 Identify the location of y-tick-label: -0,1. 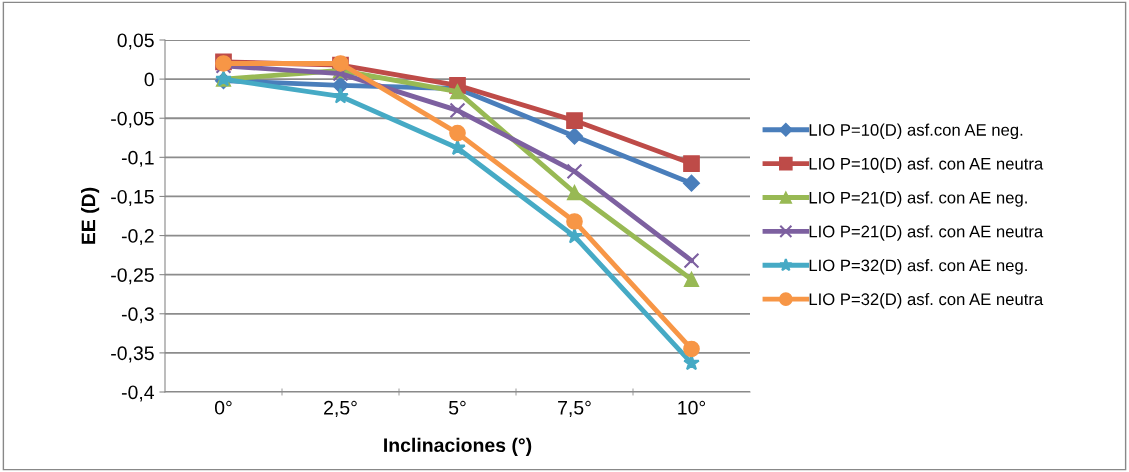
(137, 158).